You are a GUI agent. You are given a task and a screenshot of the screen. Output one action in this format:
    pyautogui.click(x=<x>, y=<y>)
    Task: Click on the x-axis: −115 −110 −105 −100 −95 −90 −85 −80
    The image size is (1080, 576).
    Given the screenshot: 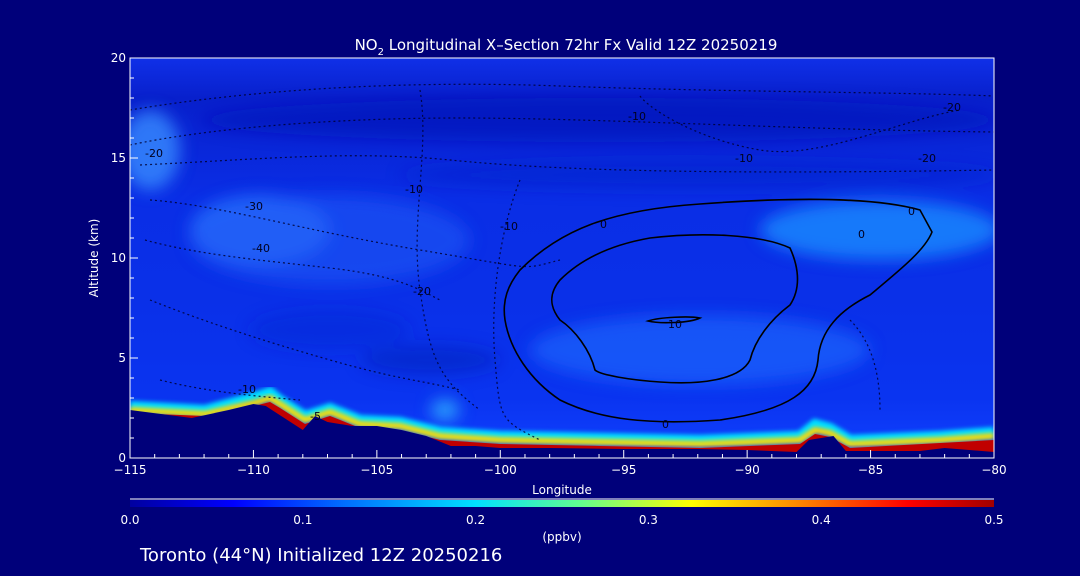 What is the action you would take?
    pyautogui.click(x=560, y=463)
    